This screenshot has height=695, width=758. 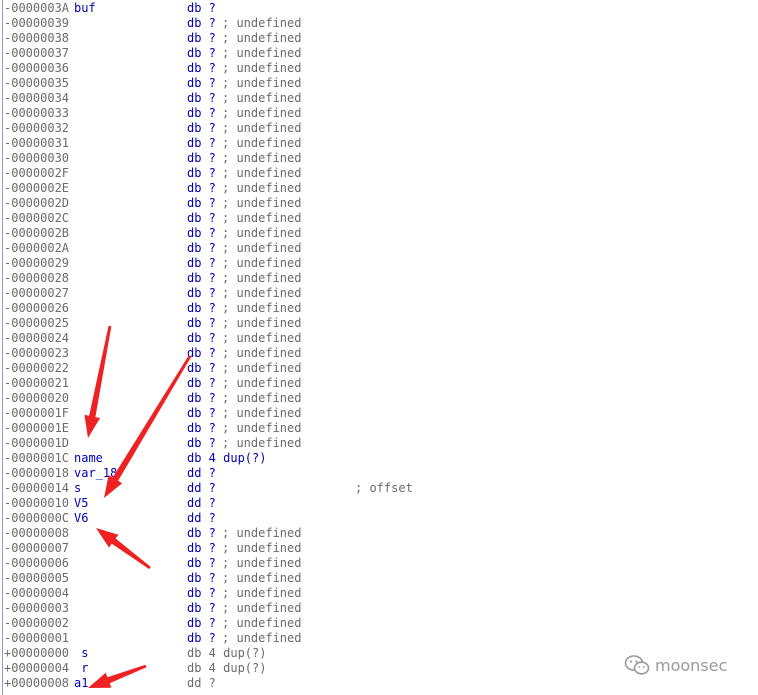 What do you see at coordinates (85, 8) in the screenshot?
I see `row-name: buf` at bounding box center [85, 8].